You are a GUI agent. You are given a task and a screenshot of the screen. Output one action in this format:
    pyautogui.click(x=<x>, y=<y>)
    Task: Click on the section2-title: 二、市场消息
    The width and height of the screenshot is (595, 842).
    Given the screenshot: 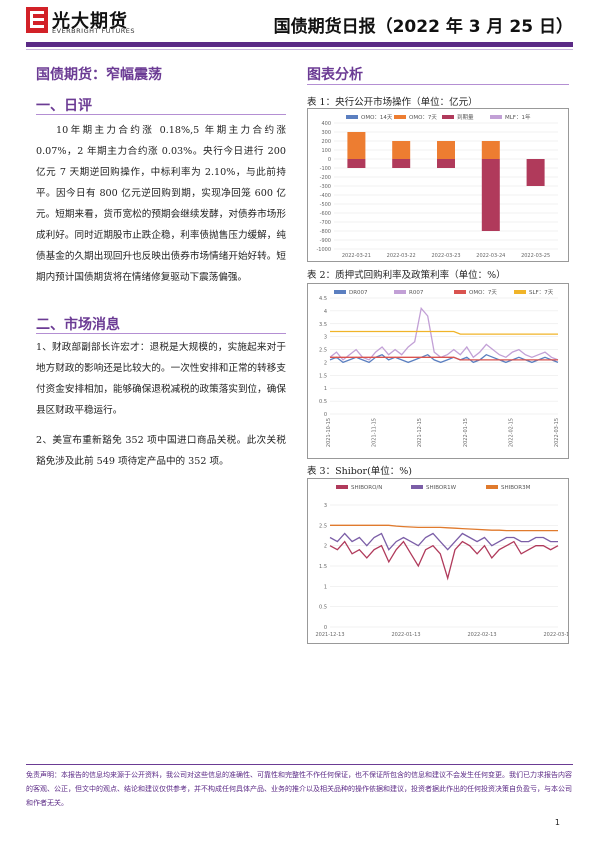 What is the action you would take?
    pyautogui.click(x=78, y=325)
    